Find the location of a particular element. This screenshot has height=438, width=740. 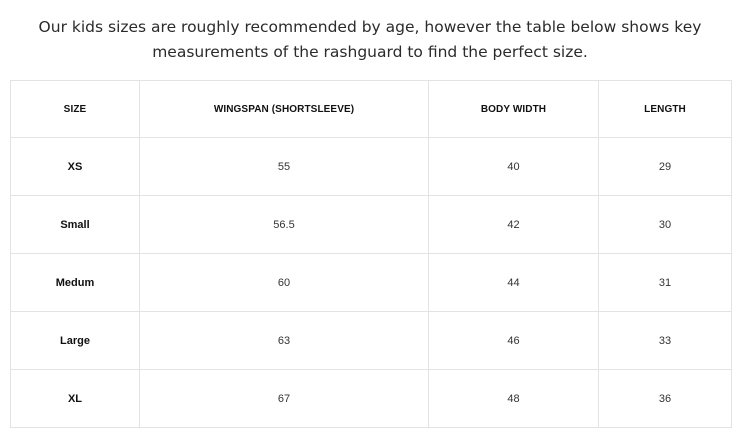

size-cell: Medum is located at coordinates (75, 282).